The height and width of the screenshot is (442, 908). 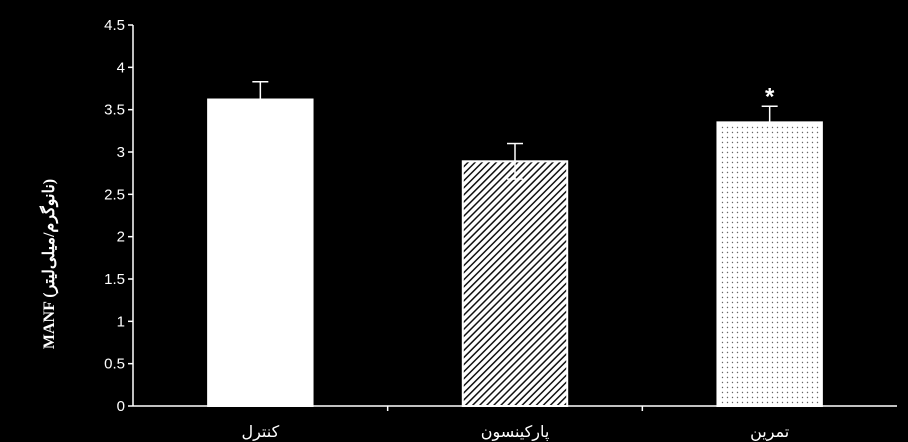 I want to click on category-label: کنترل, so click(x=260, y=432).